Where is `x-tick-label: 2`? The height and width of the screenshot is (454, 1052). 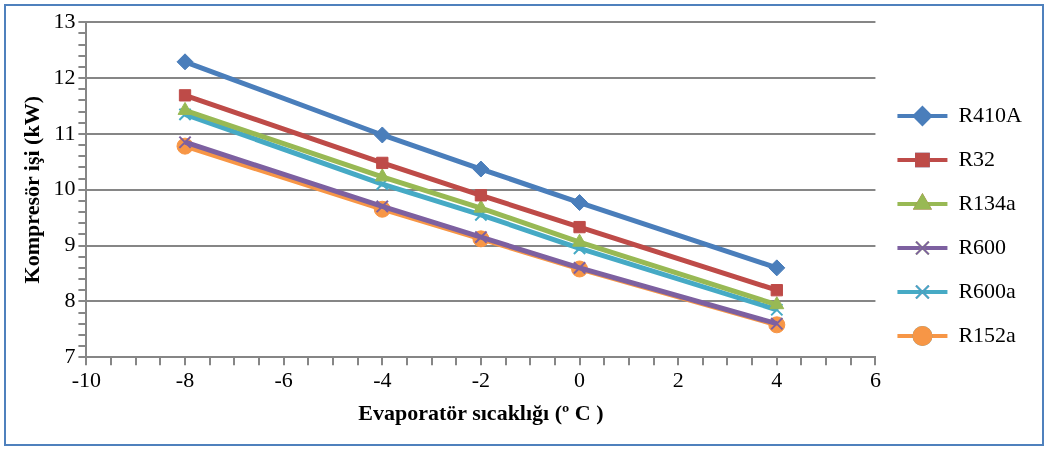
x-tick-label: 2 is located at coordinates (678, 380).